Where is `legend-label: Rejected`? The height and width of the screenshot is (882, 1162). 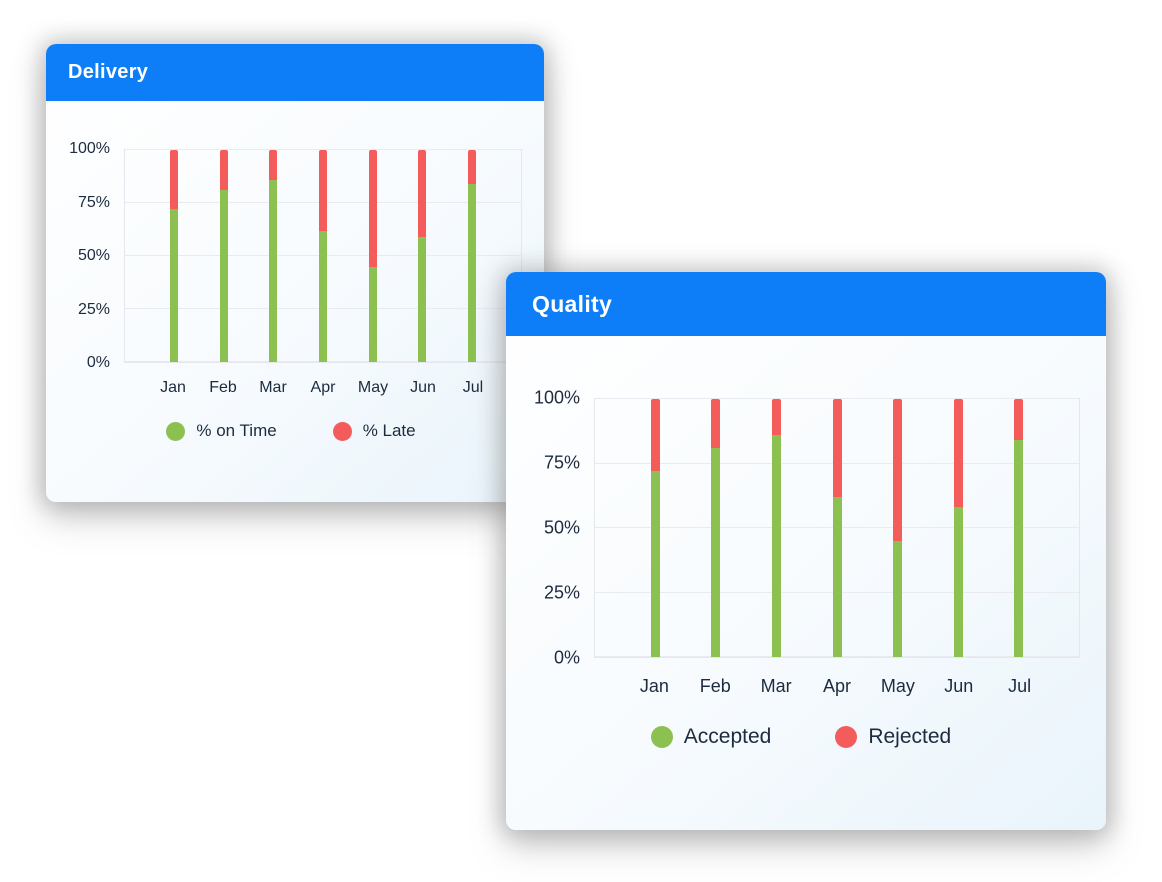
legend-label: Rejected is located at coordinates (910, 736).